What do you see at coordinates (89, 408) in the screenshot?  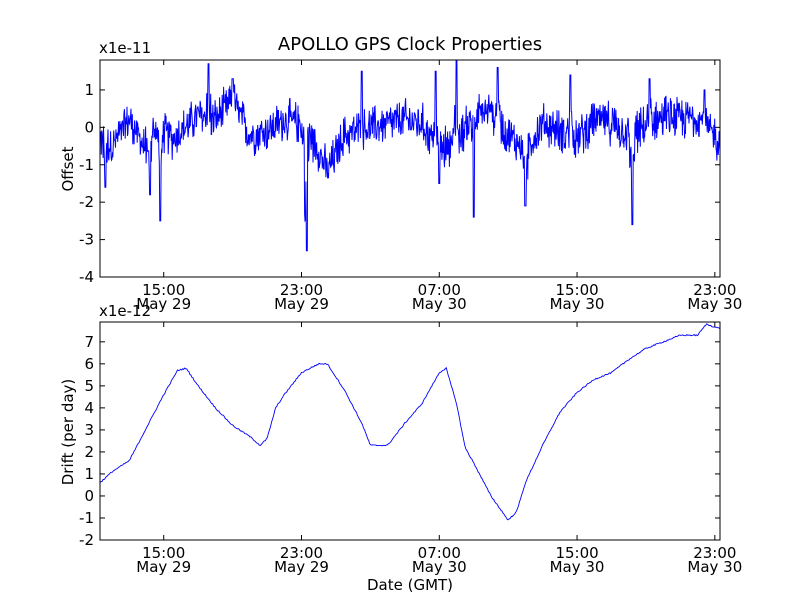 I see `y-tick-label: 4` at bounding box center [89, 408].